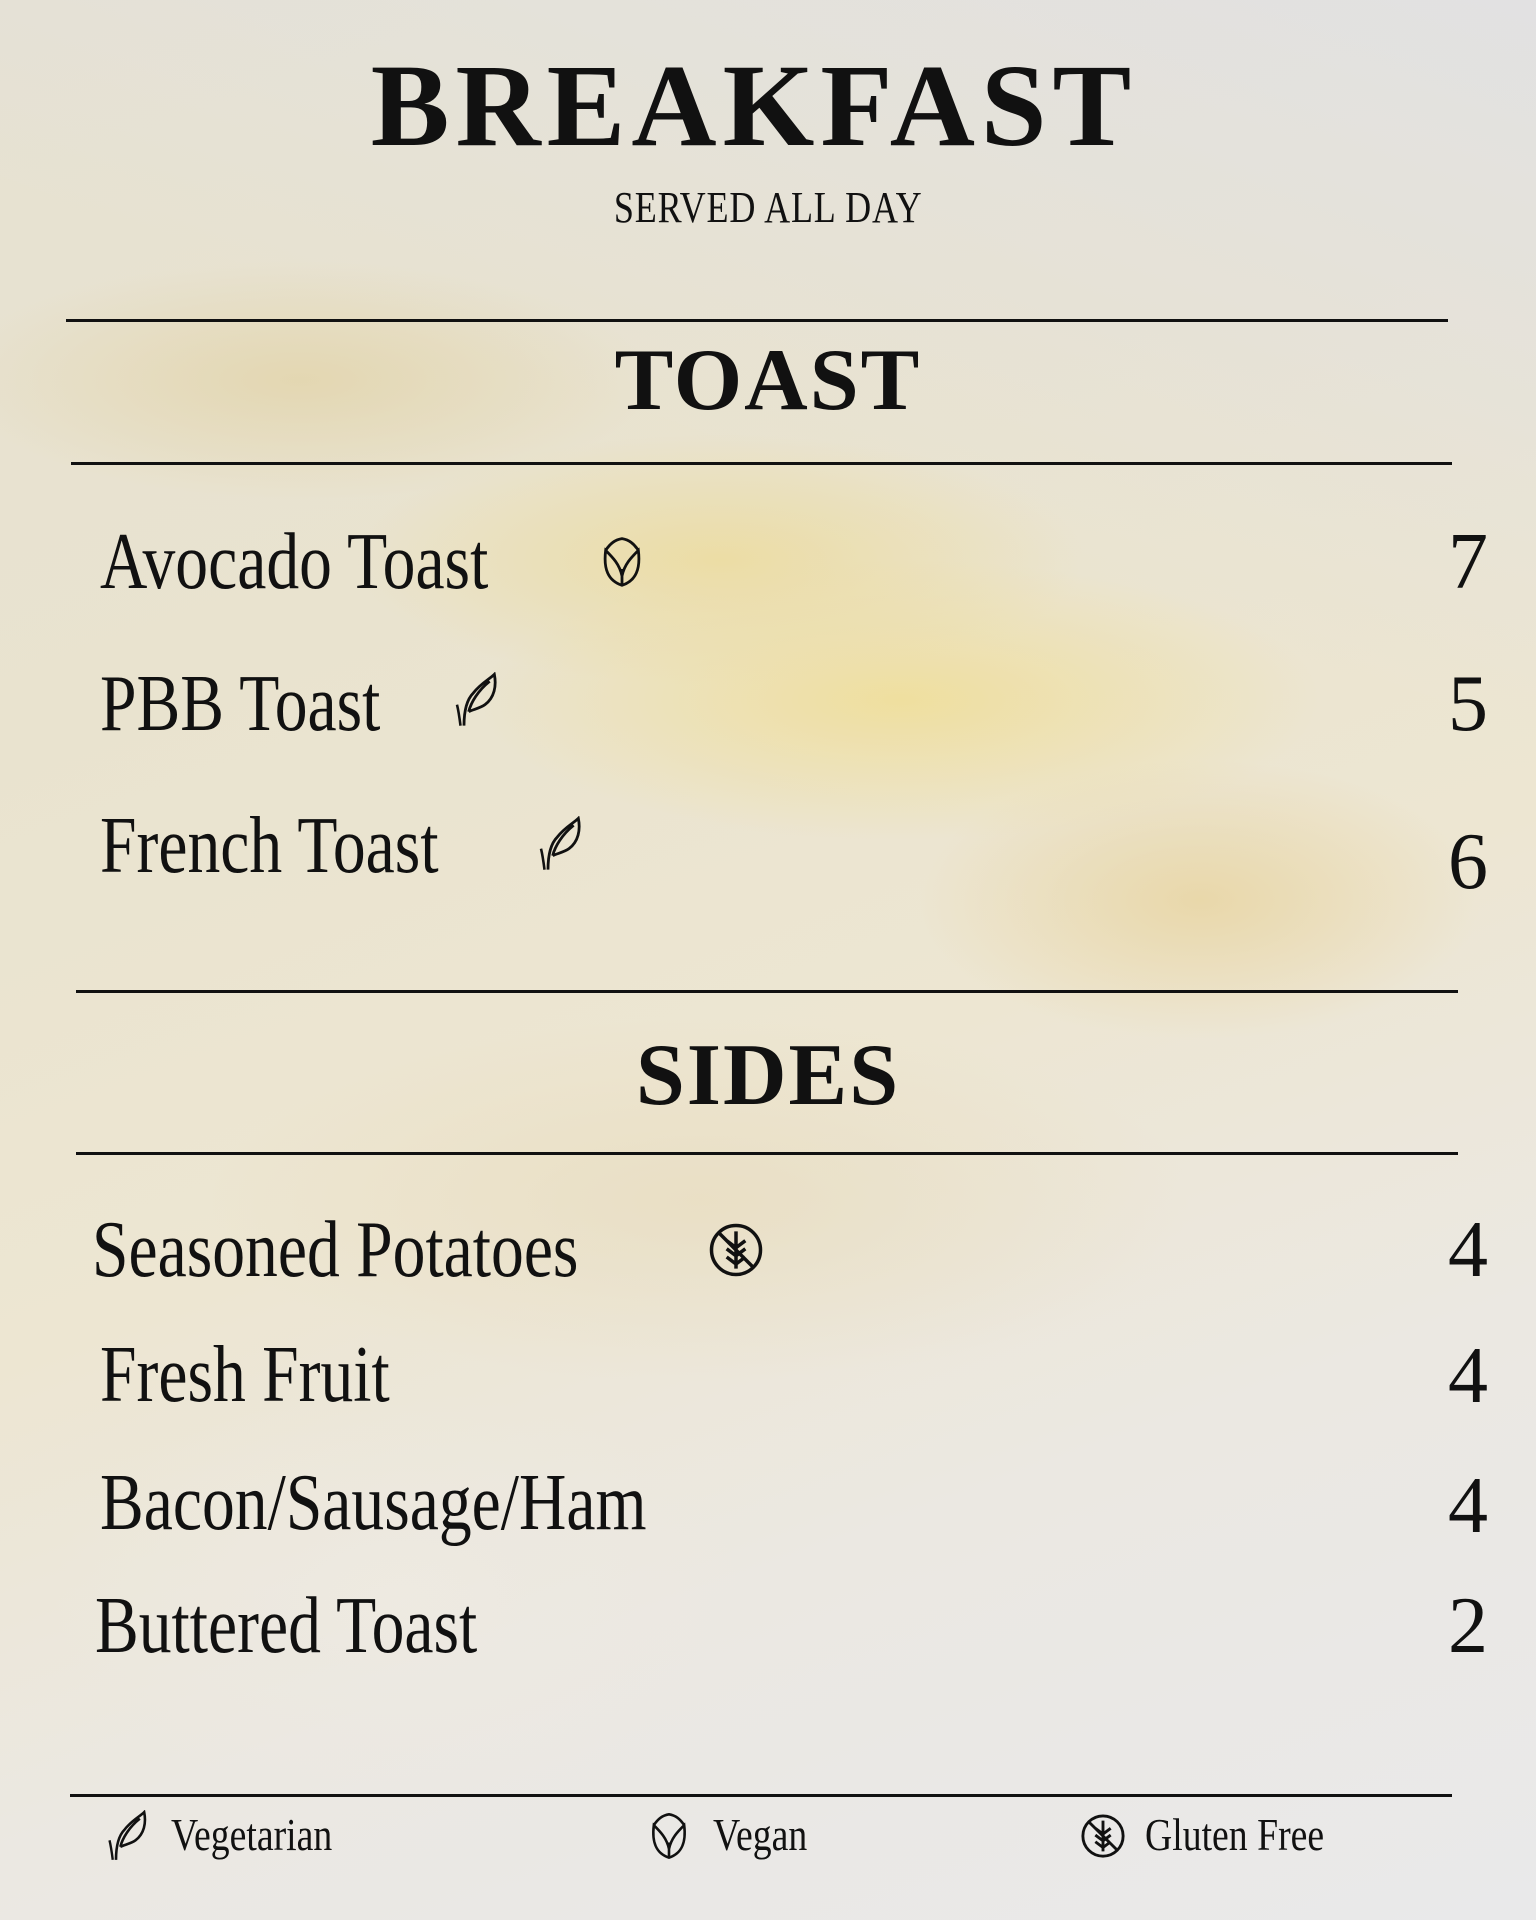 The width and height of the screenshot is (1536, 1920). I want to click on menu-title: BREAKFAST, so click(754, 105).